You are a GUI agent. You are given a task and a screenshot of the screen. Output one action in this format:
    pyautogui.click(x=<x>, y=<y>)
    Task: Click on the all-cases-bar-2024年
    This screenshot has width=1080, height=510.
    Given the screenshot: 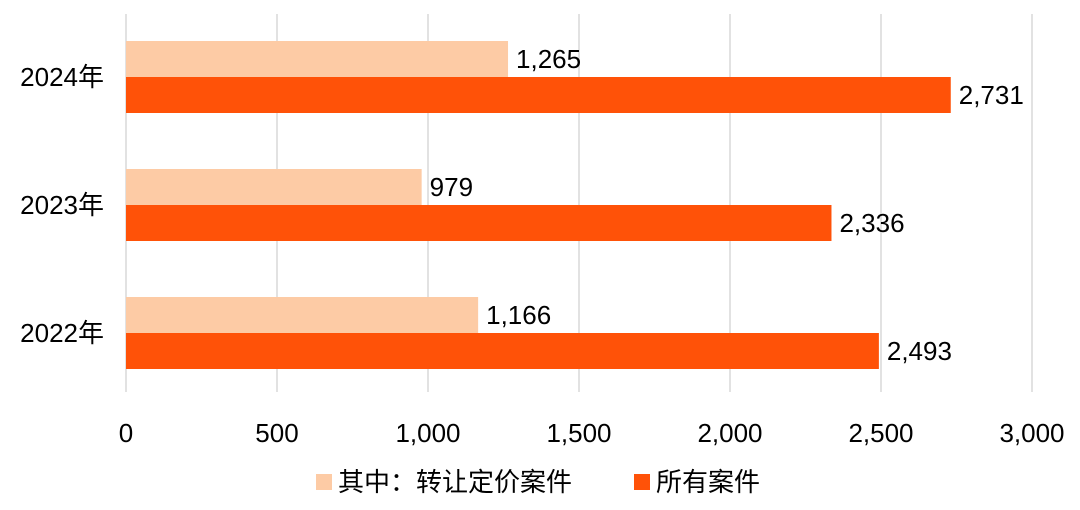 What is the action you would take?
    pyautogui.click(x=538, y=95)
    